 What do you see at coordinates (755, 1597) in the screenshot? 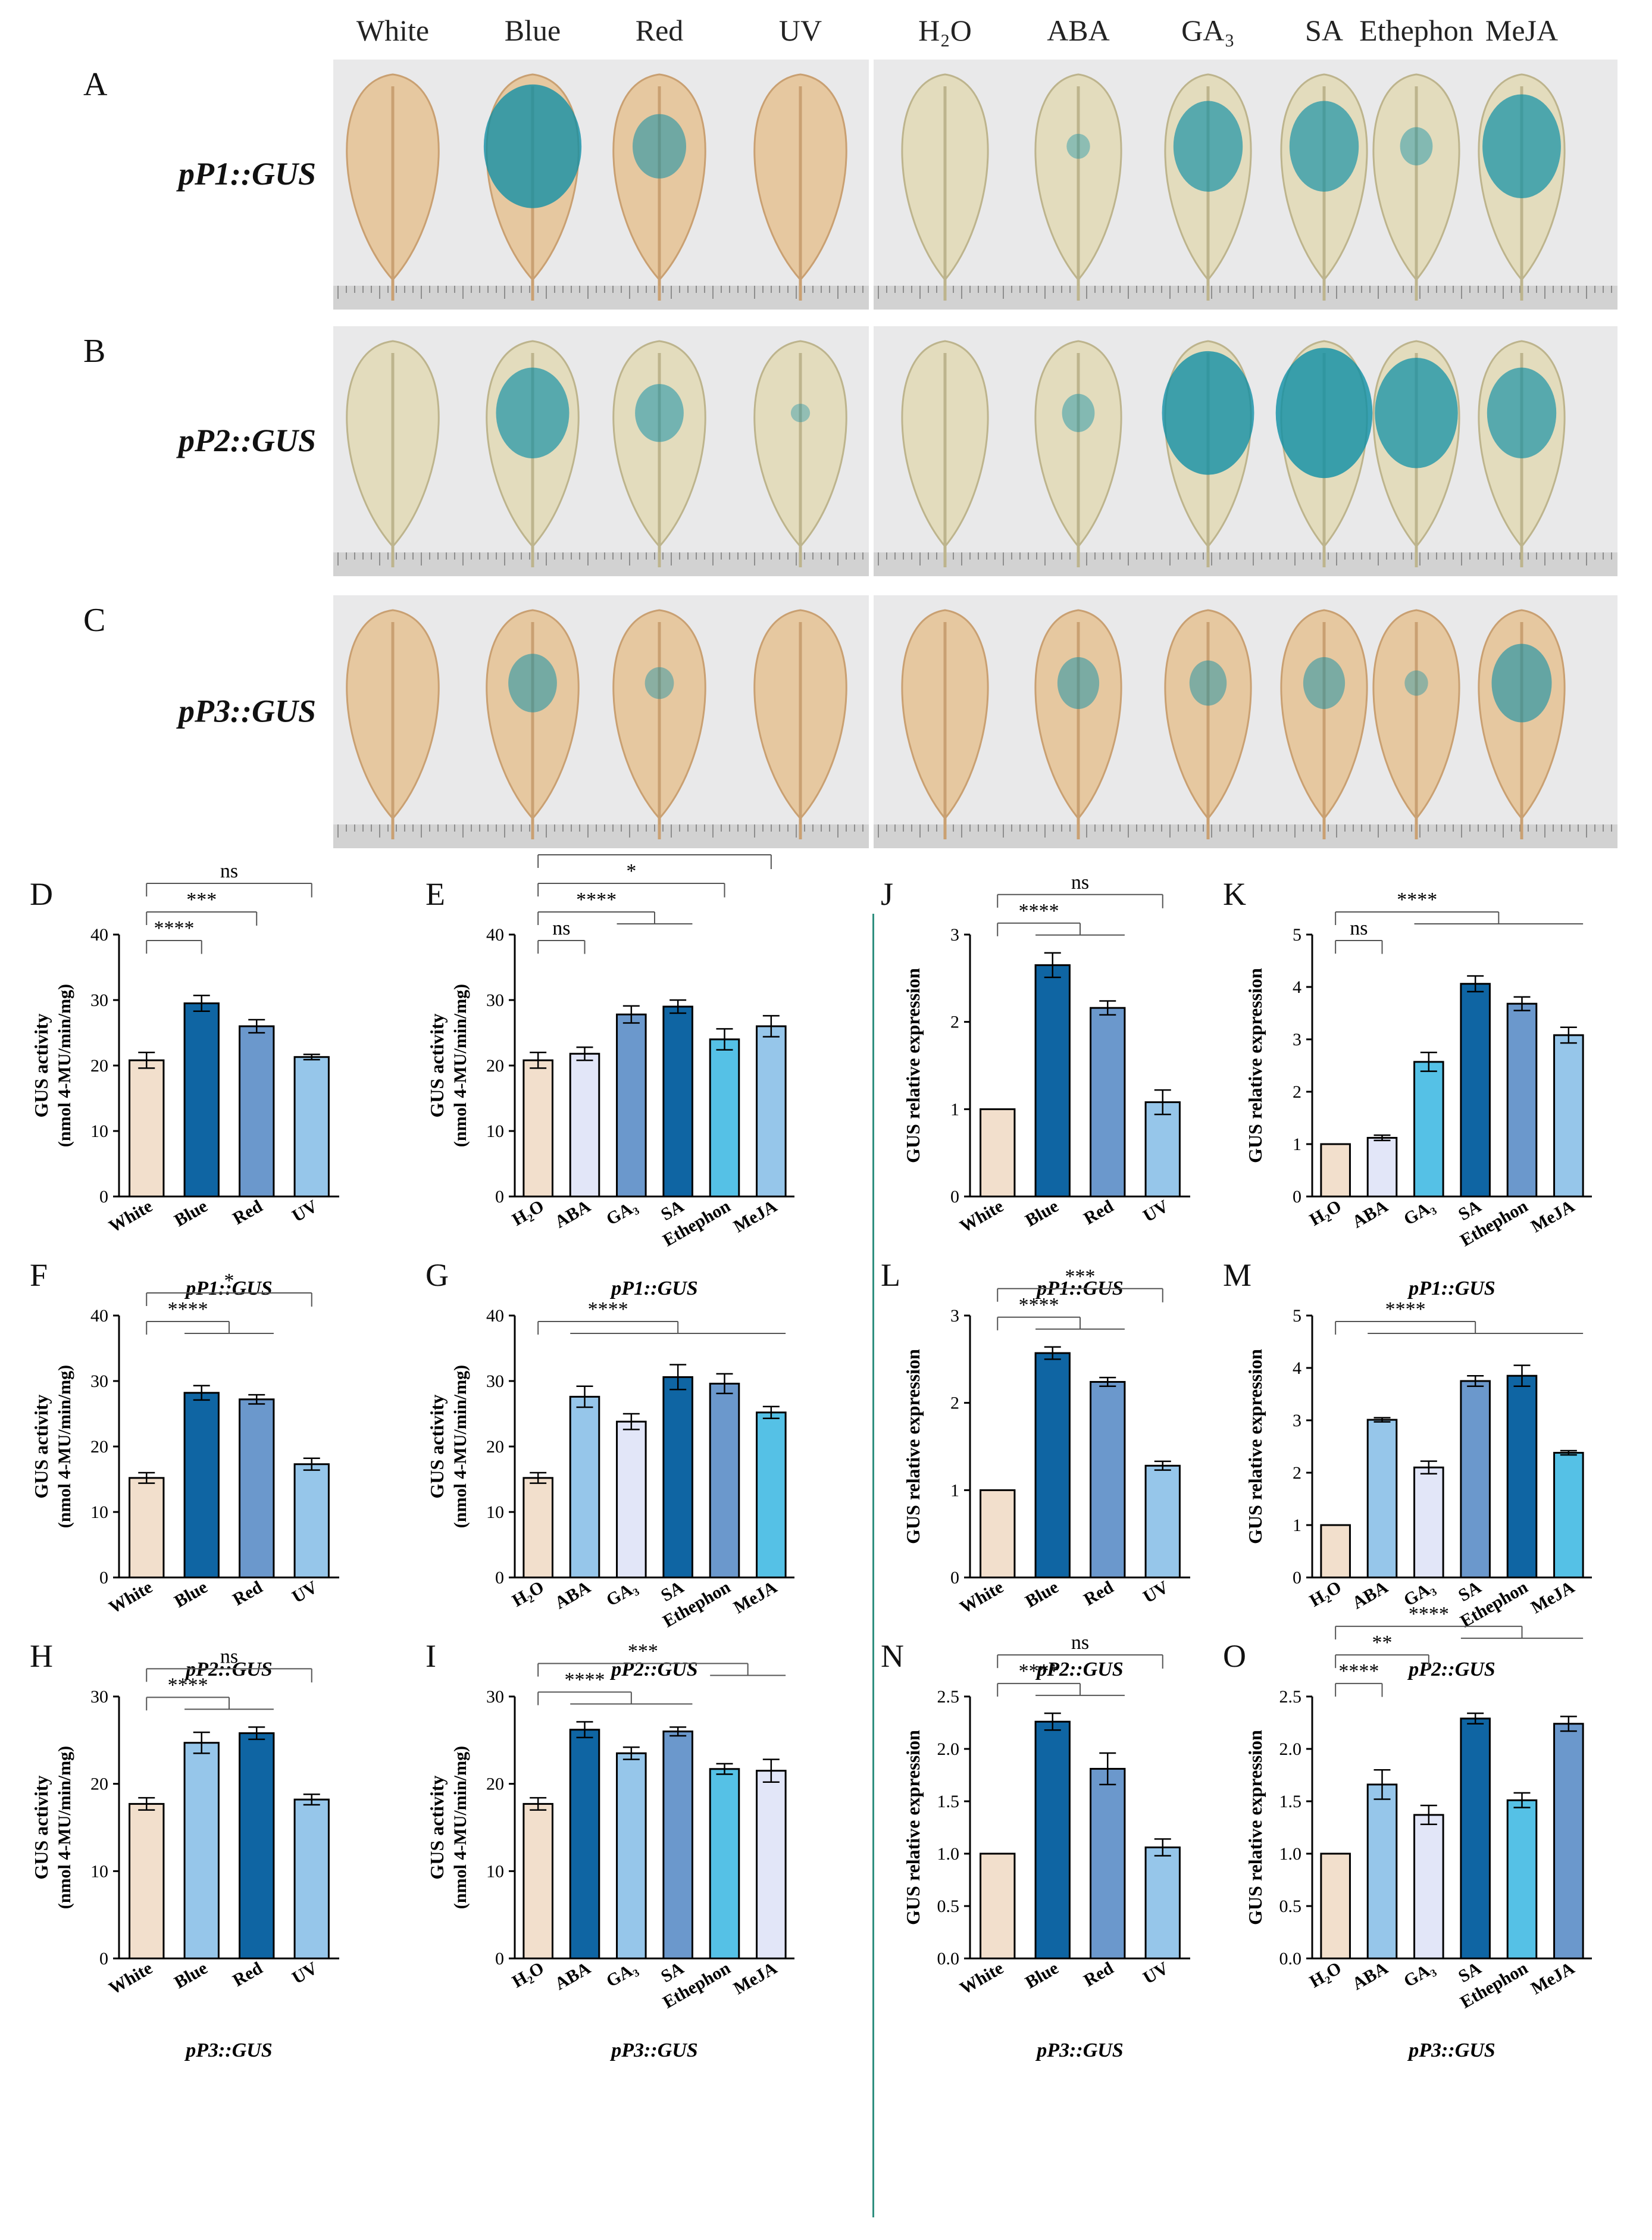
I see `x-tick-label-G-5: MeJA` at bounding box center [755, 1597].